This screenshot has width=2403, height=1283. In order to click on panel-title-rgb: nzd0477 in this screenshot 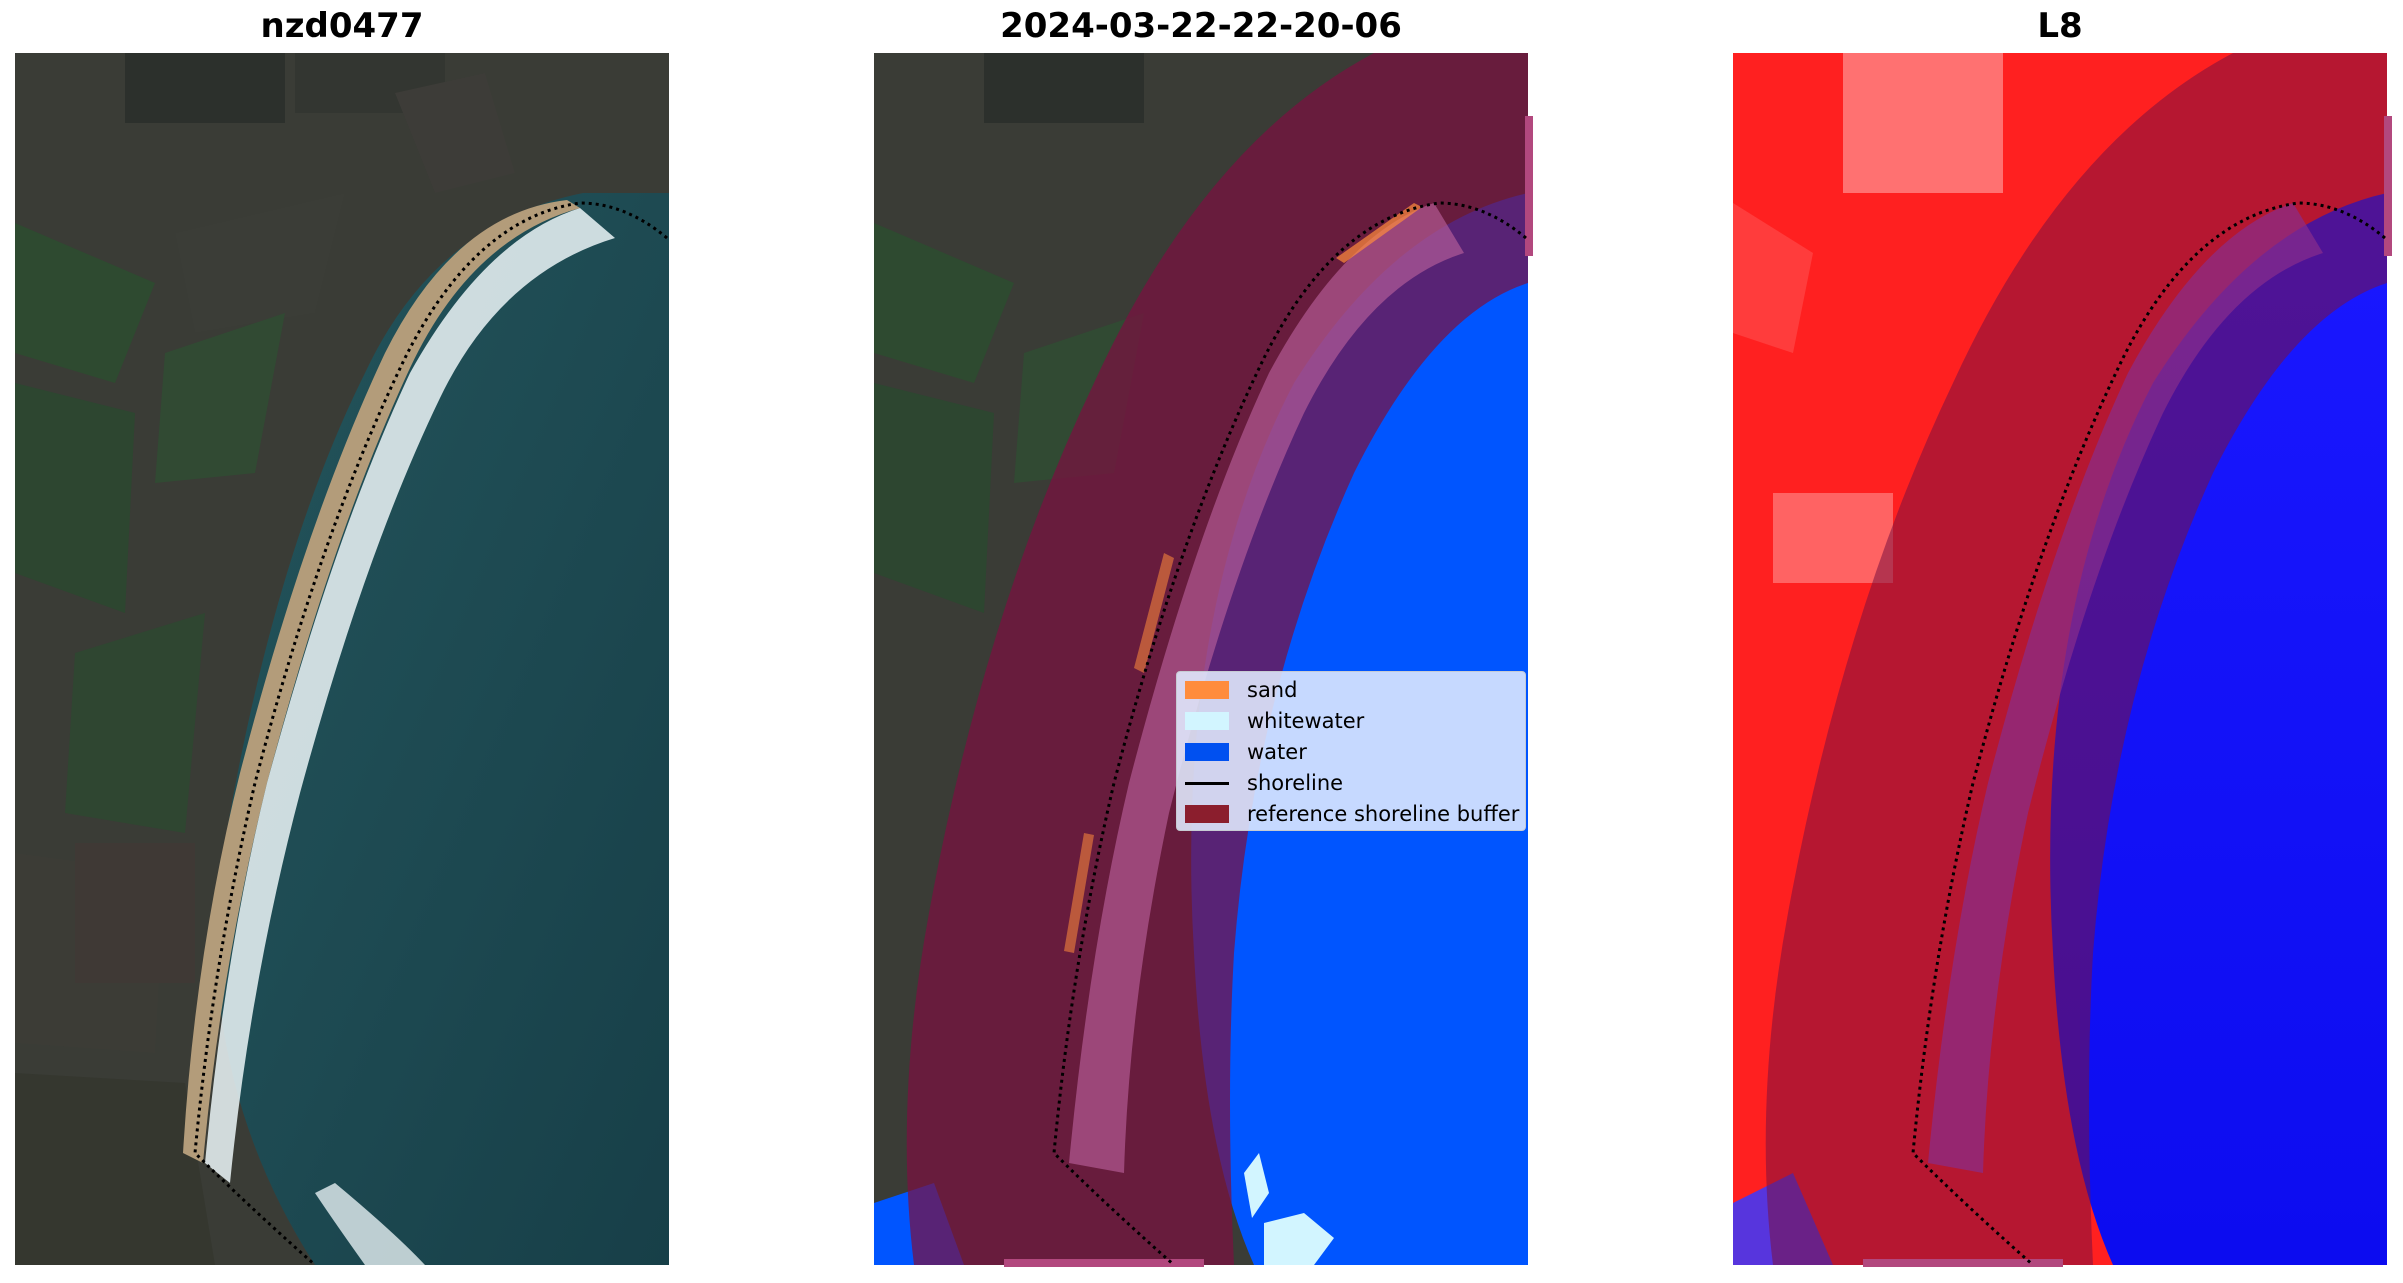, I will do `click(342, 26)`.